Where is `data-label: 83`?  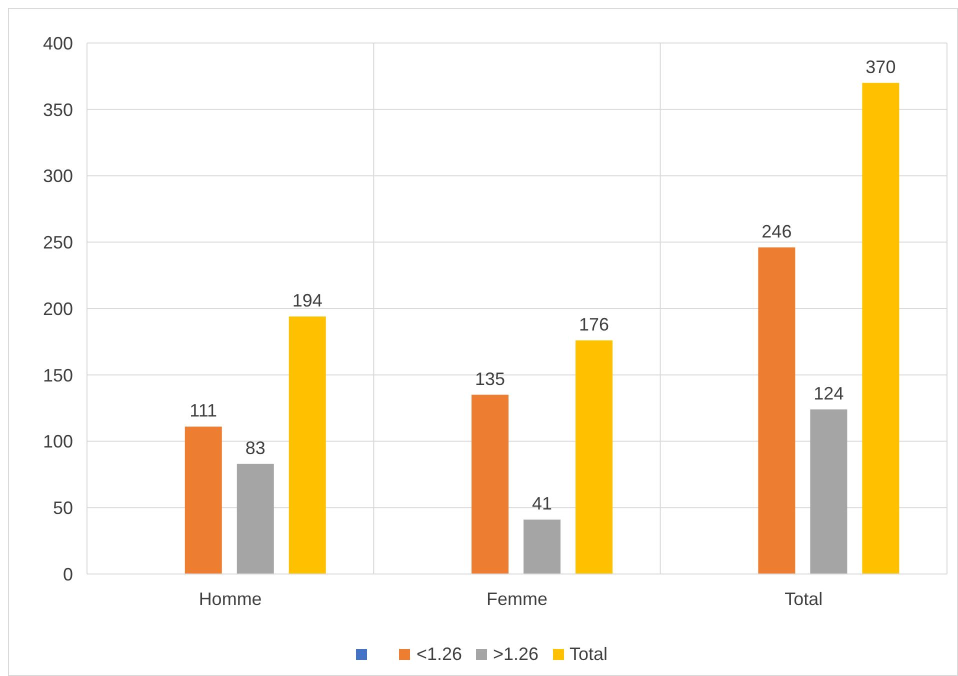 data-label: 83 is located at coordinates (255, 448).